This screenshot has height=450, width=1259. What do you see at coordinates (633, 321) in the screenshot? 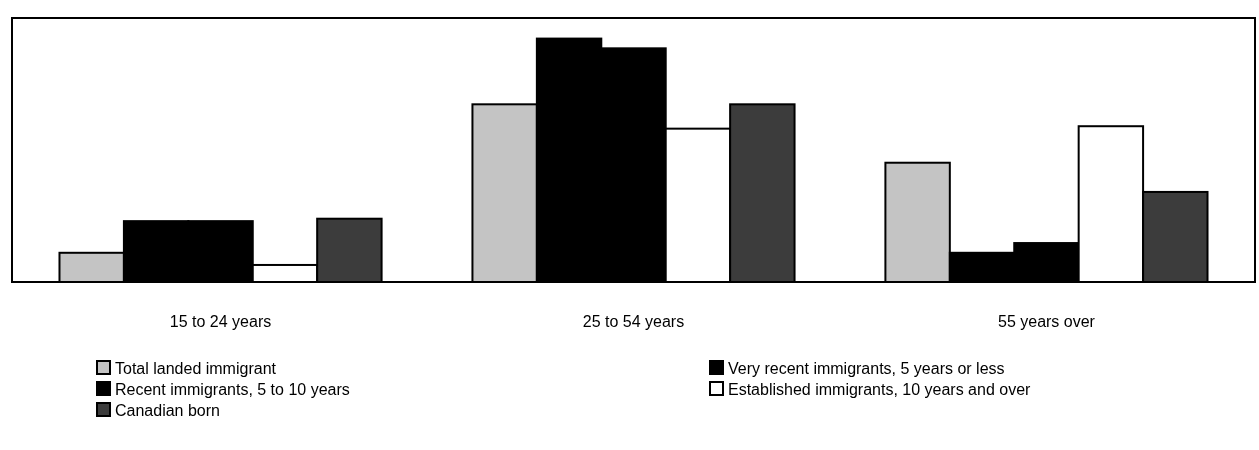
I see `x-tick-label: 25 to 54 years` at bounding box center [633, 321].